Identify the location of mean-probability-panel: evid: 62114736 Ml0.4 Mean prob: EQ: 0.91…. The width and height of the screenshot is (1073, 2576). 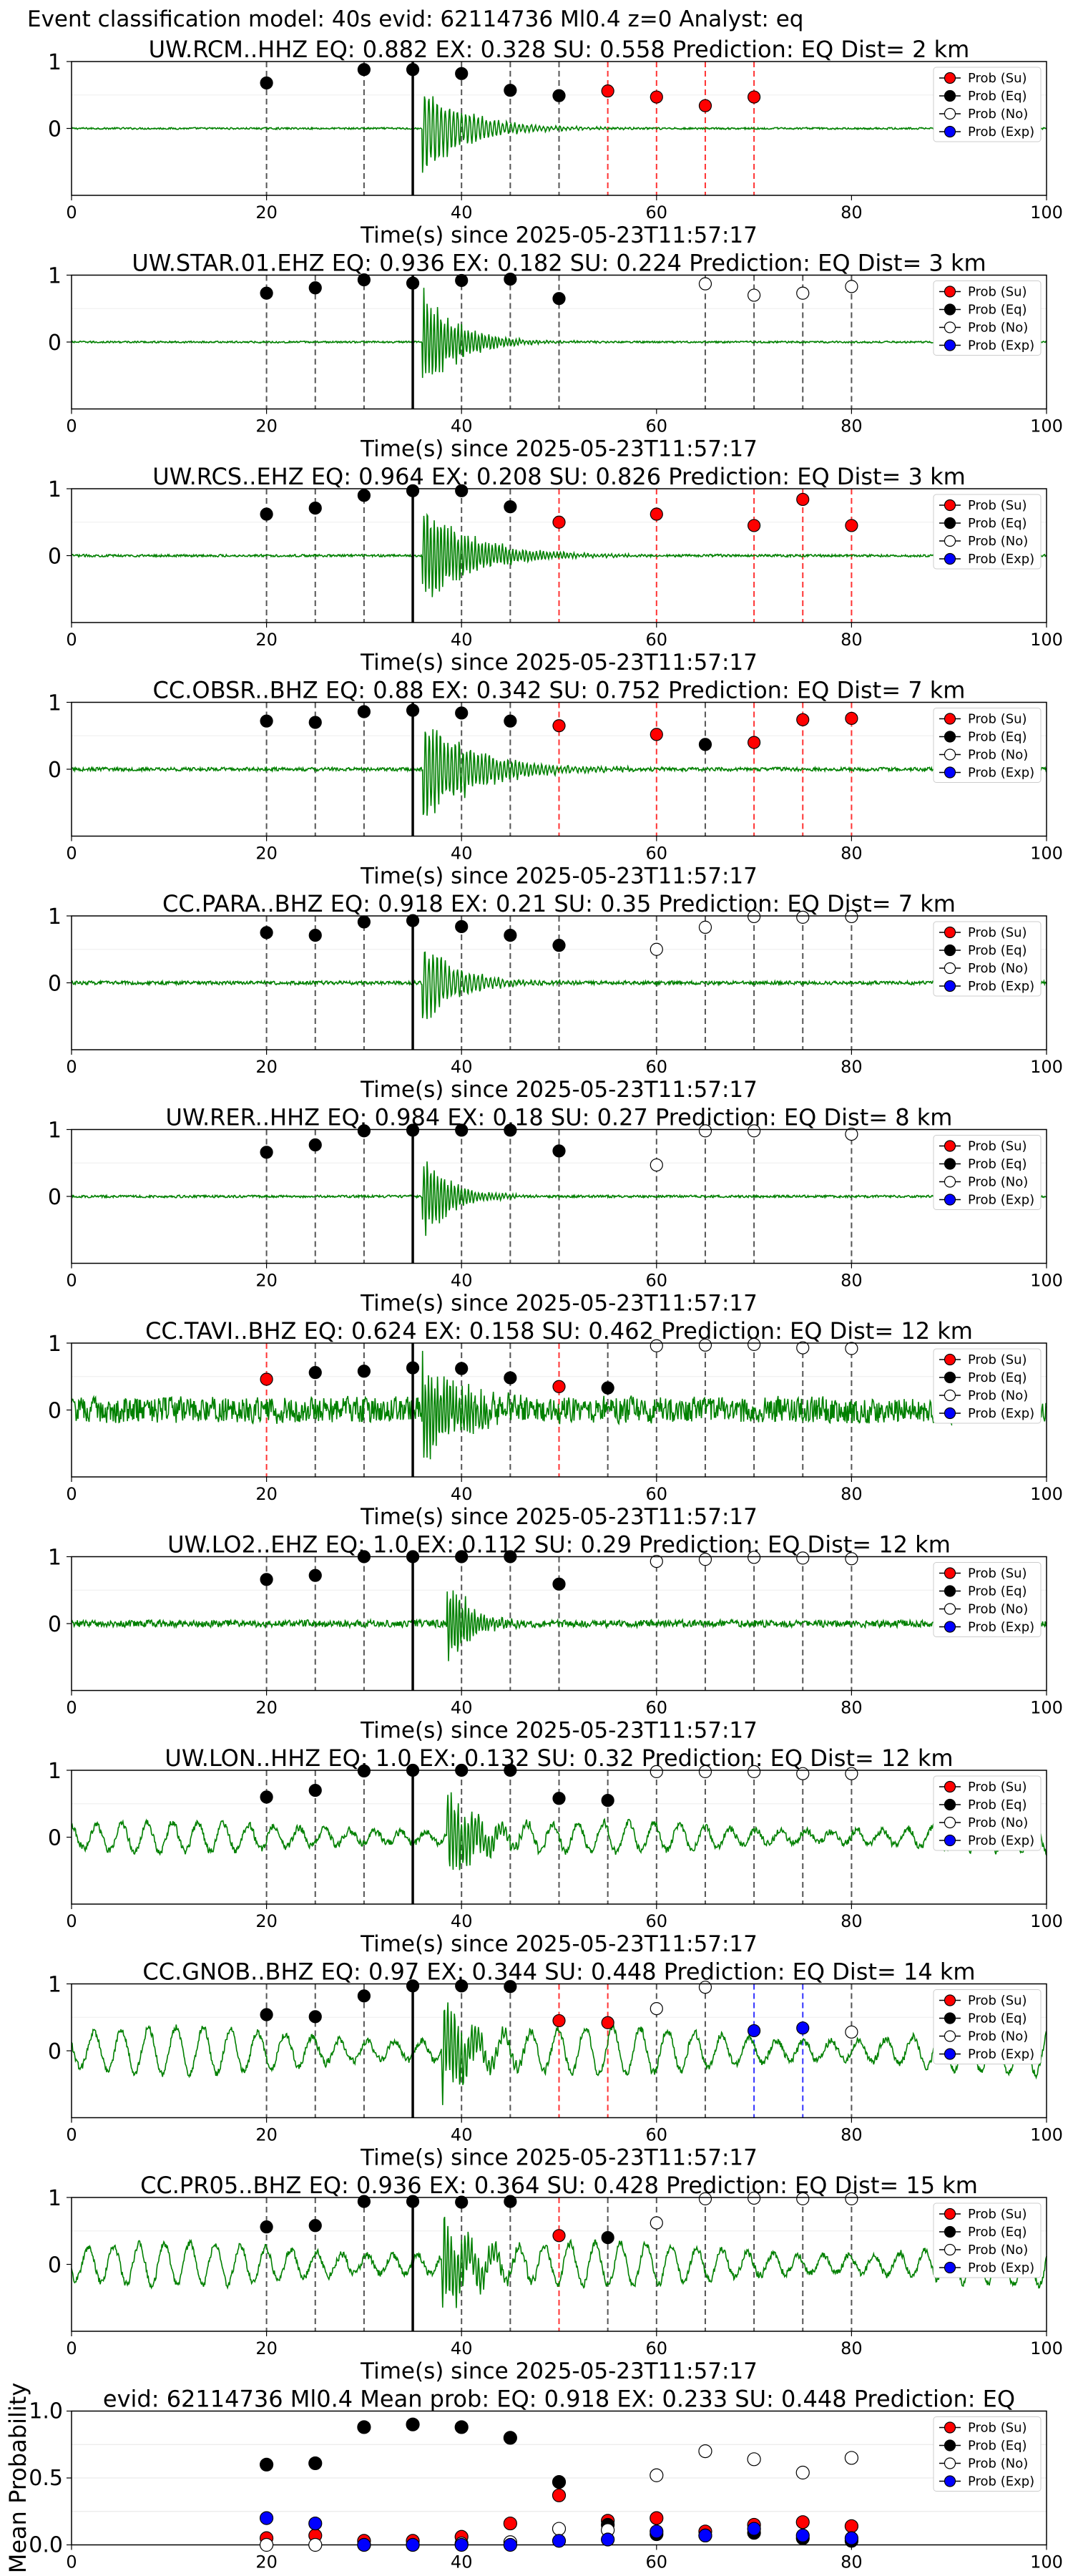
(533, 2478).